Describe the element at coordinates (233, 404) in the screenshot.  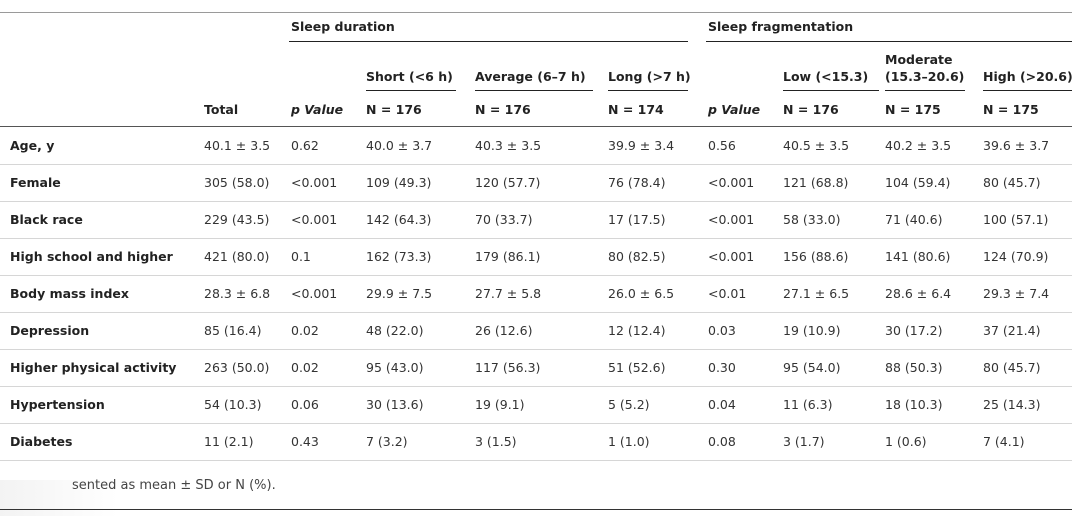
I see `table-cell: 54 (10.3)` at that location.